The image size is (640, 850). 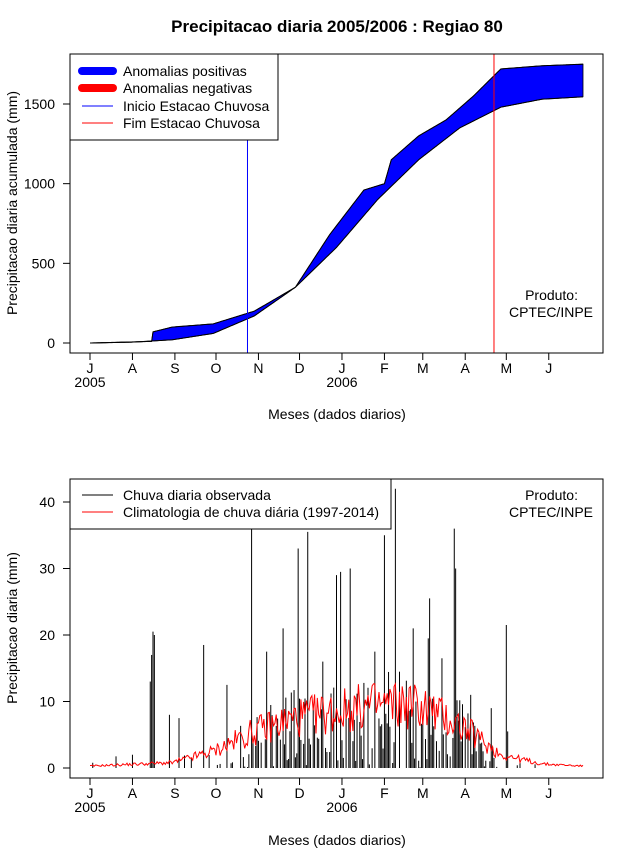 What do you see at coordinates (551, 295) in the screenshot?
I see `top-annotation-line1: Produto:` at bounding box center [551, 295].